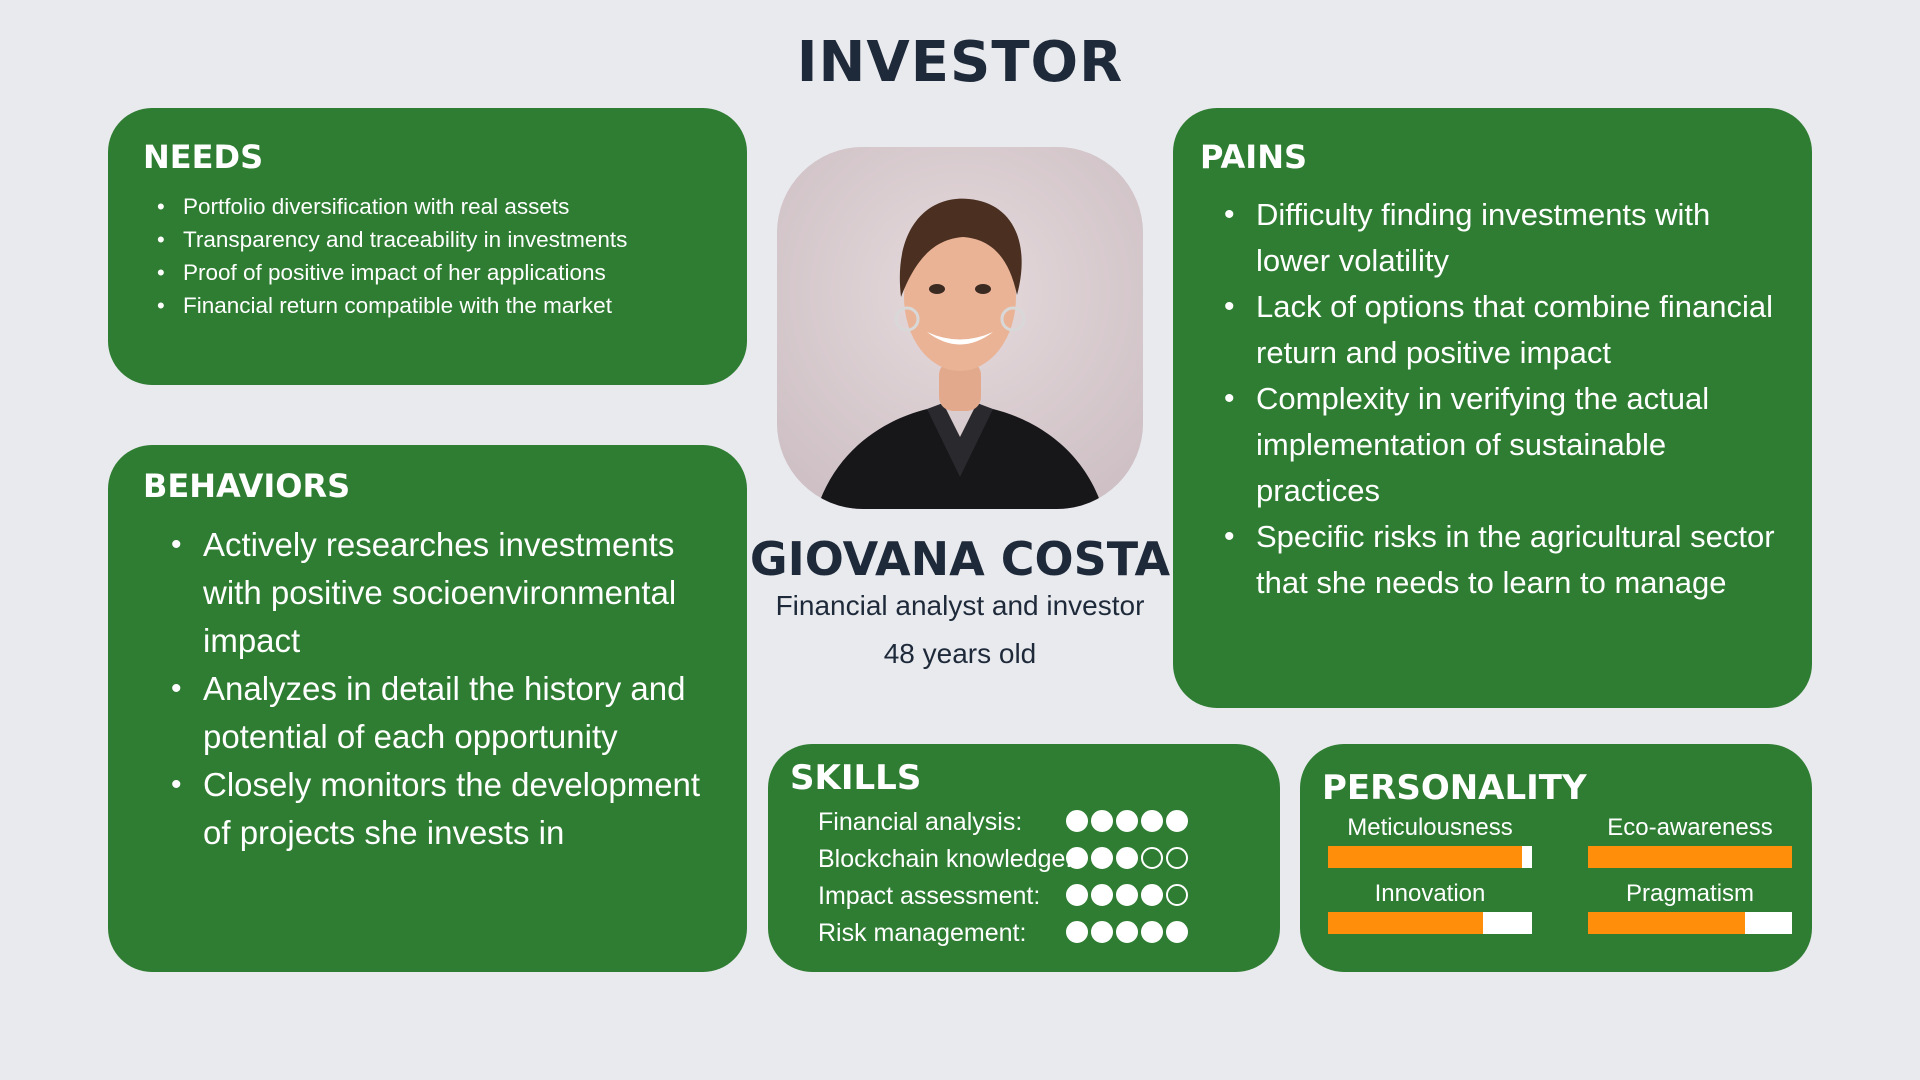 This screenshot has height=1080, width=1920. I want to click on person-portrait-icon, so click(960, 328).